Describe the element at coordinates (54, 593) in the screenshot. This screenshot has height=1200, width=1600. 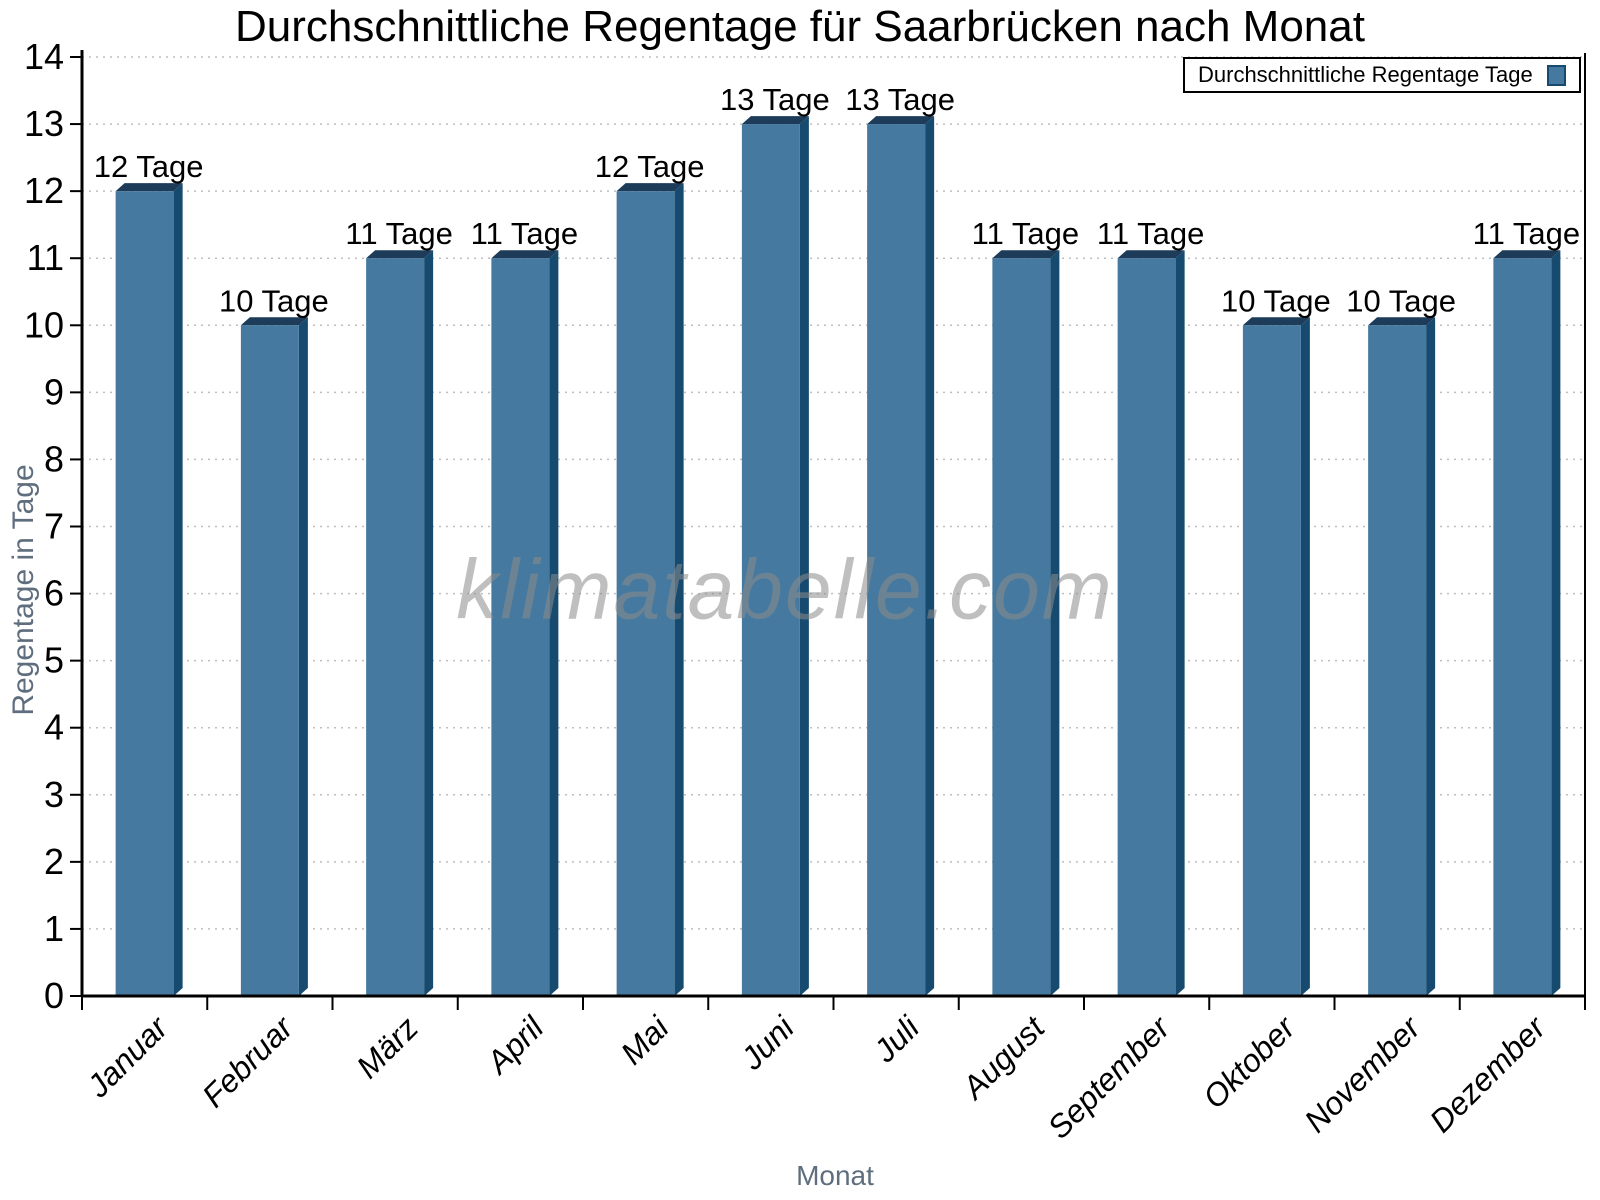
I see `y-tick-label: 6` at that location.